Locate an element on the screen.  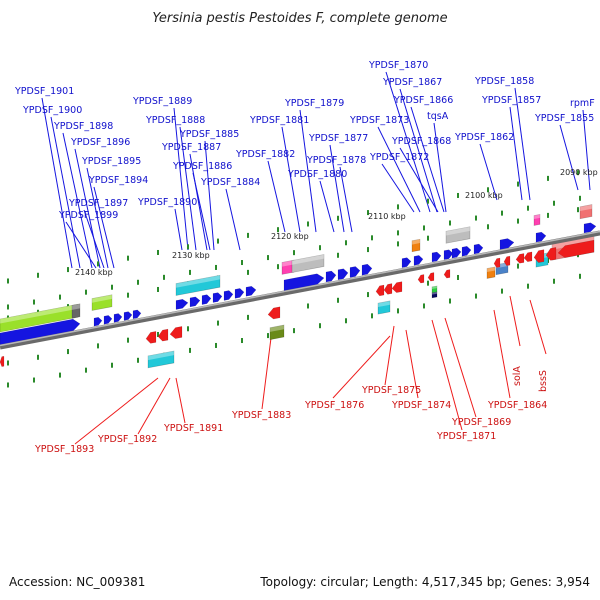
gene-label-rev: solA is located at coordinates (517, 376).